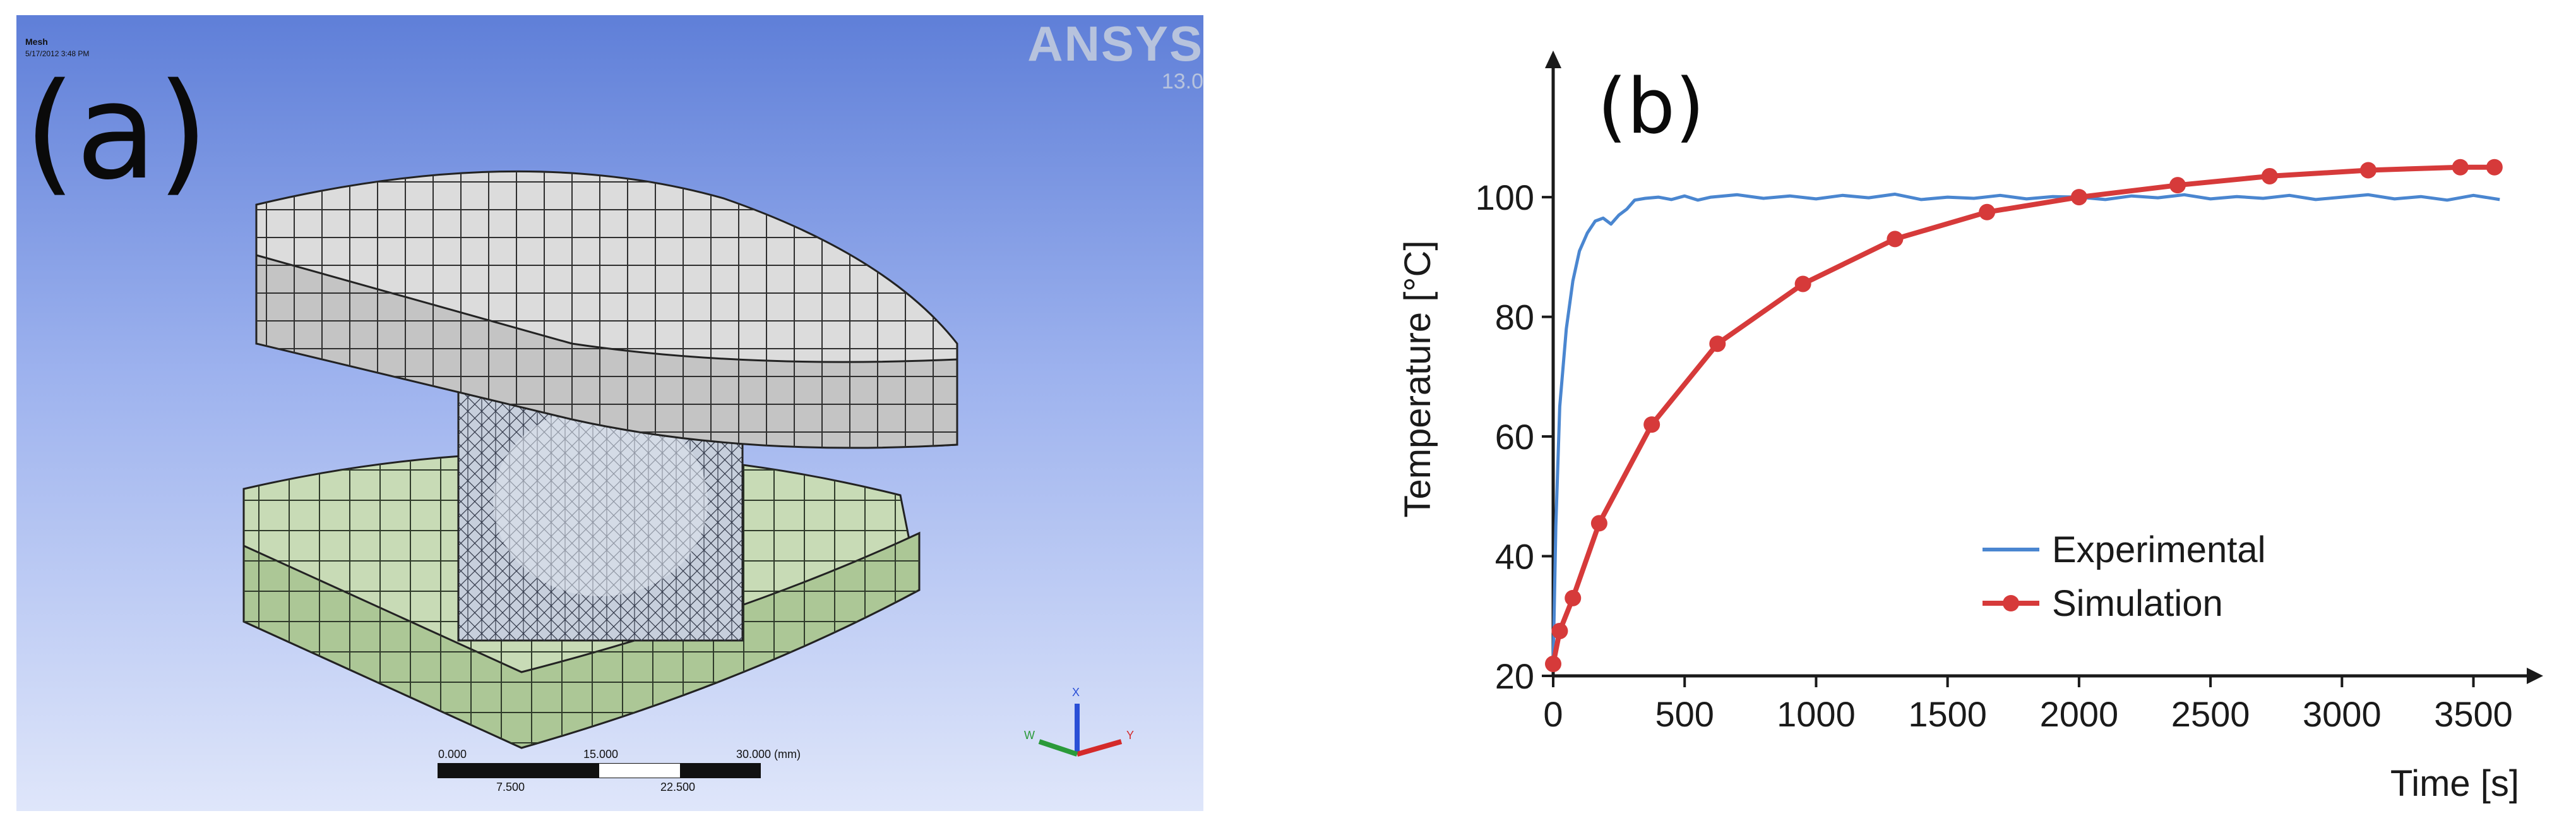 The image size is (2576, 830). What do you see at coordinates (601, 755) in the screenshot?
I see `scale-label-15: 15.000` at bounding box center [601, 755].